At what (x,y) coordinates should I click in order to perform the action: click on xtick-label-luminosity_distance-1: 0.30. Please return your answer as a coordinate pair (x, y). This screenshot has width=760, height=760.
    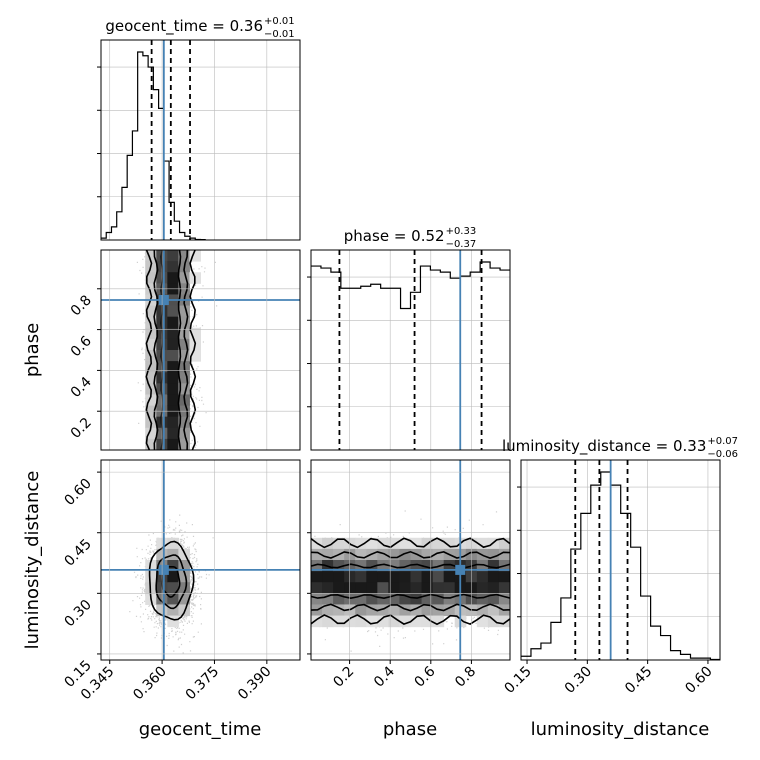
    Looking at the image, I should click on (578, 680).